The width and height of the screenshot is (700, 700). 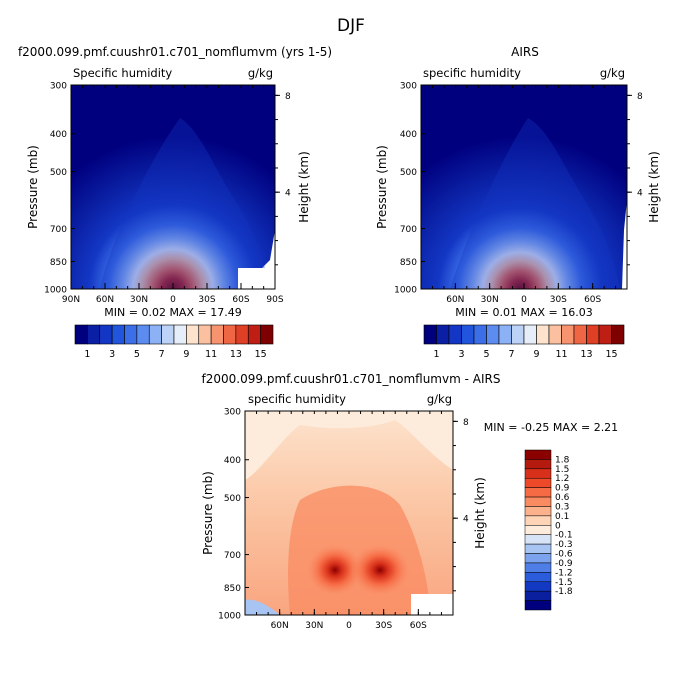 What do you see at coordinates (535, 203) in the screenshot?
I see `moisture-blob` at bounding box center [535, 203].